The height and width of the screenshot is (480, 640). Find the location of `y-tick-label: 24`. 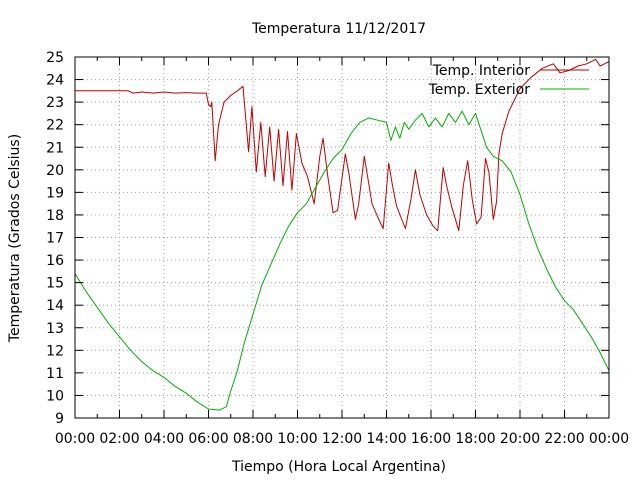

y-tick-label: 24 is located at coordinates (55, 81).